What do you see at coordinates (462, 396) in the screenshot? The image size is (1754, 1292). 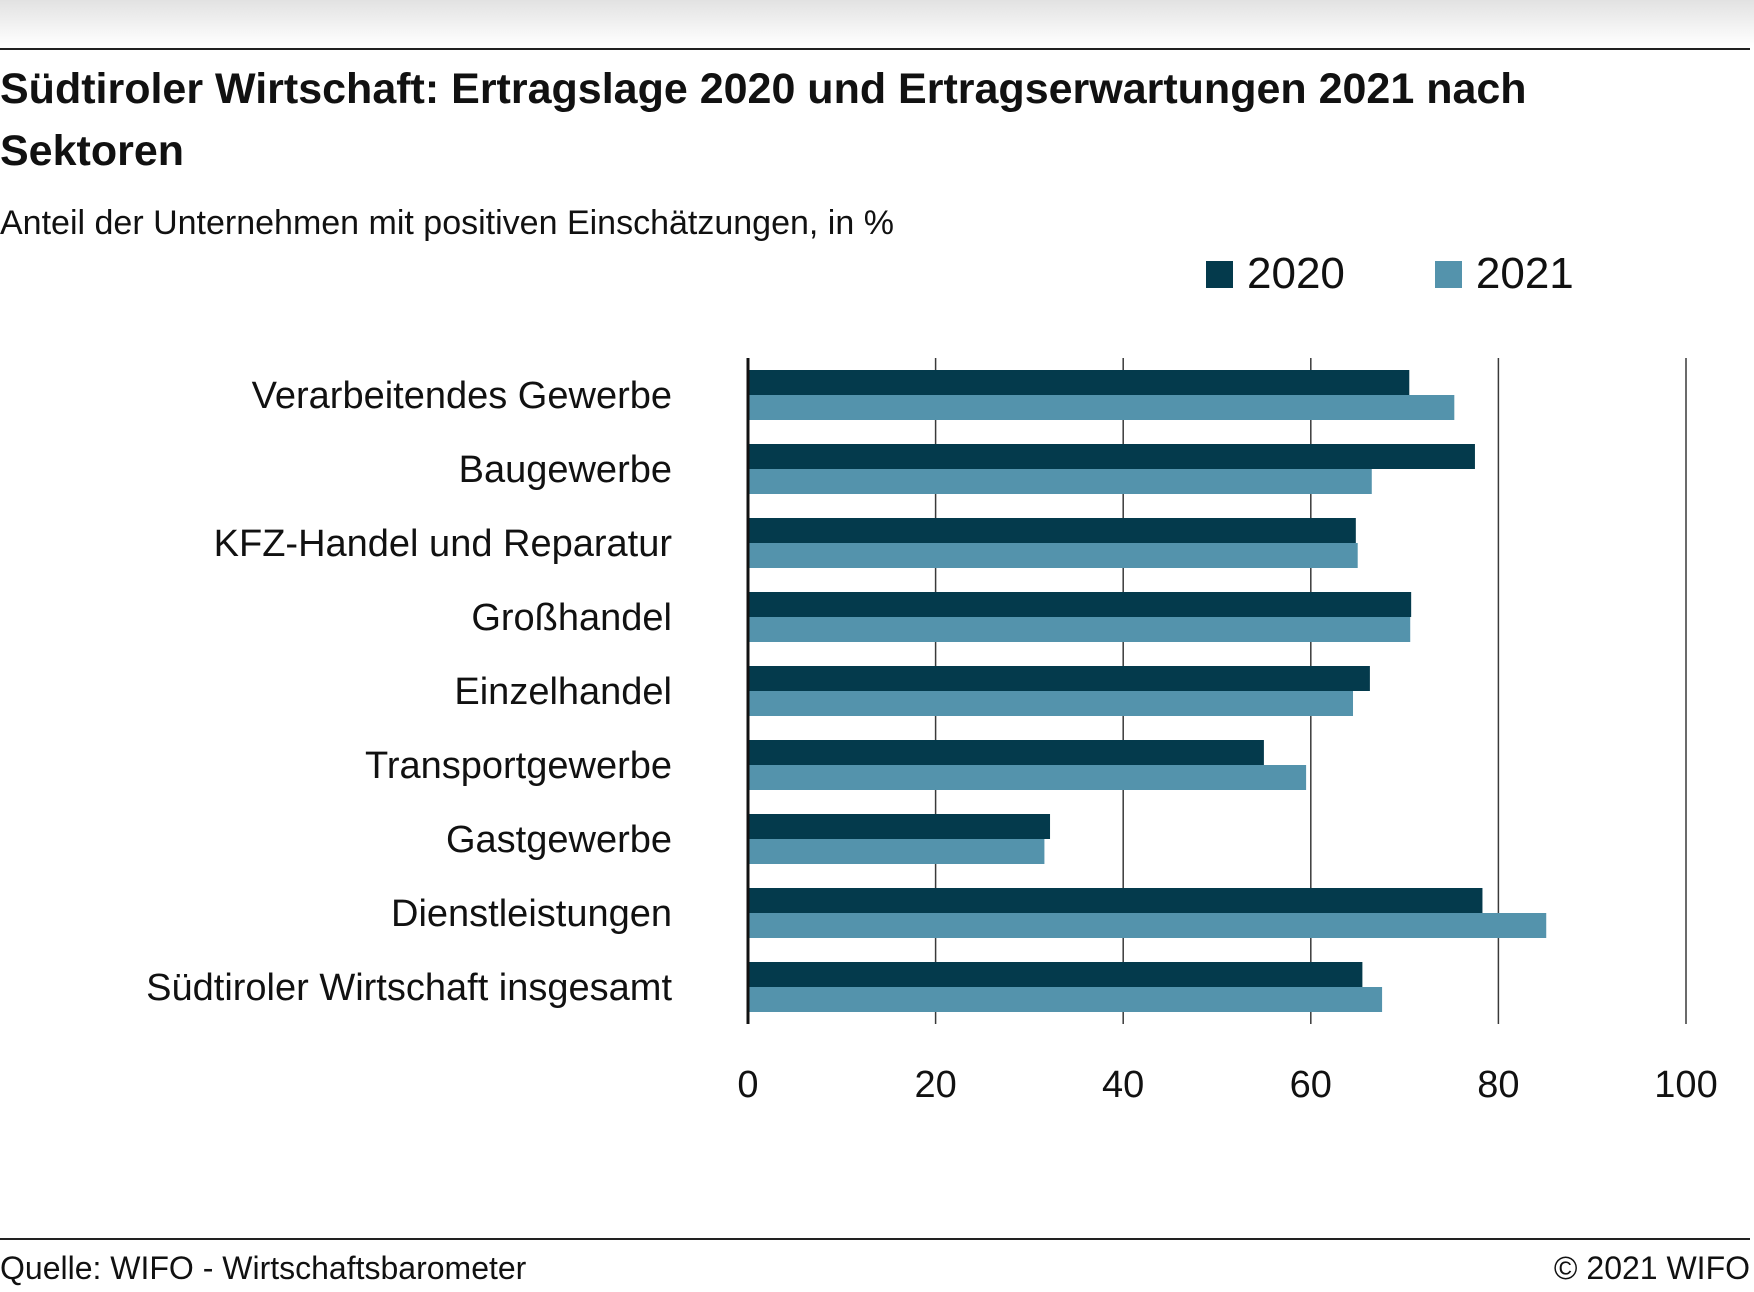 I see `category-label-0: Verarbeitendes Gewerbe` at bounding box center [462, 396].